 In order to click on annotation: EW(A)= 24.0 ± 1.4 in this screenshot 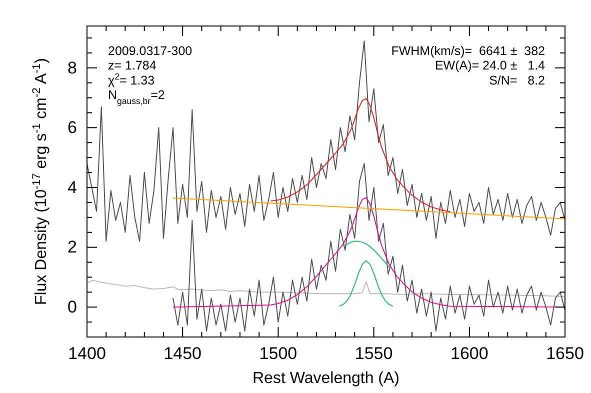, I will do `click(490, 65)`.